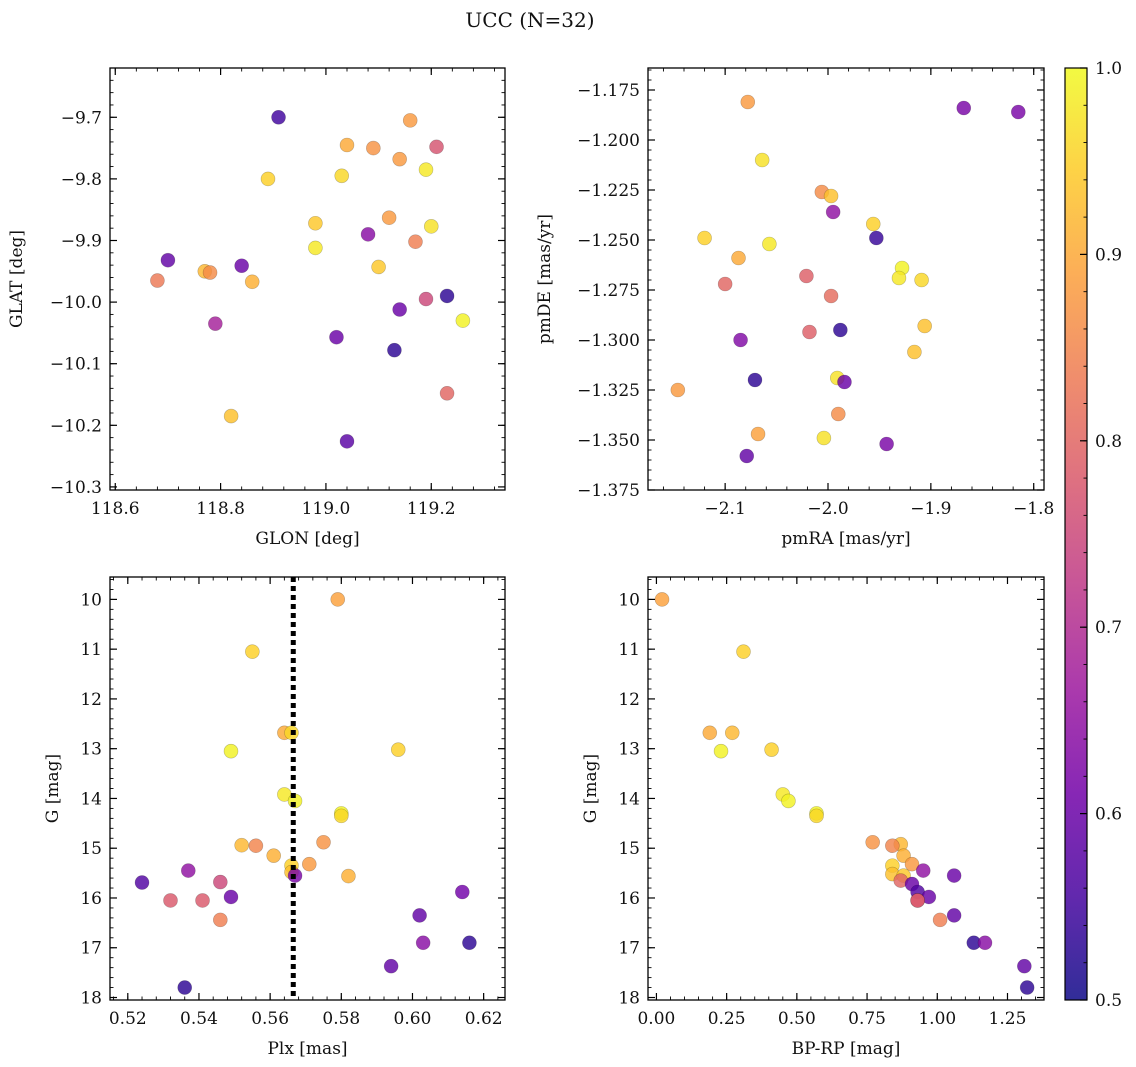 The image size is (1136, 1067). Describe the element at coordinates (656, 1019) in the screenshot. I see `x-tick-label: 0.00` at that location.